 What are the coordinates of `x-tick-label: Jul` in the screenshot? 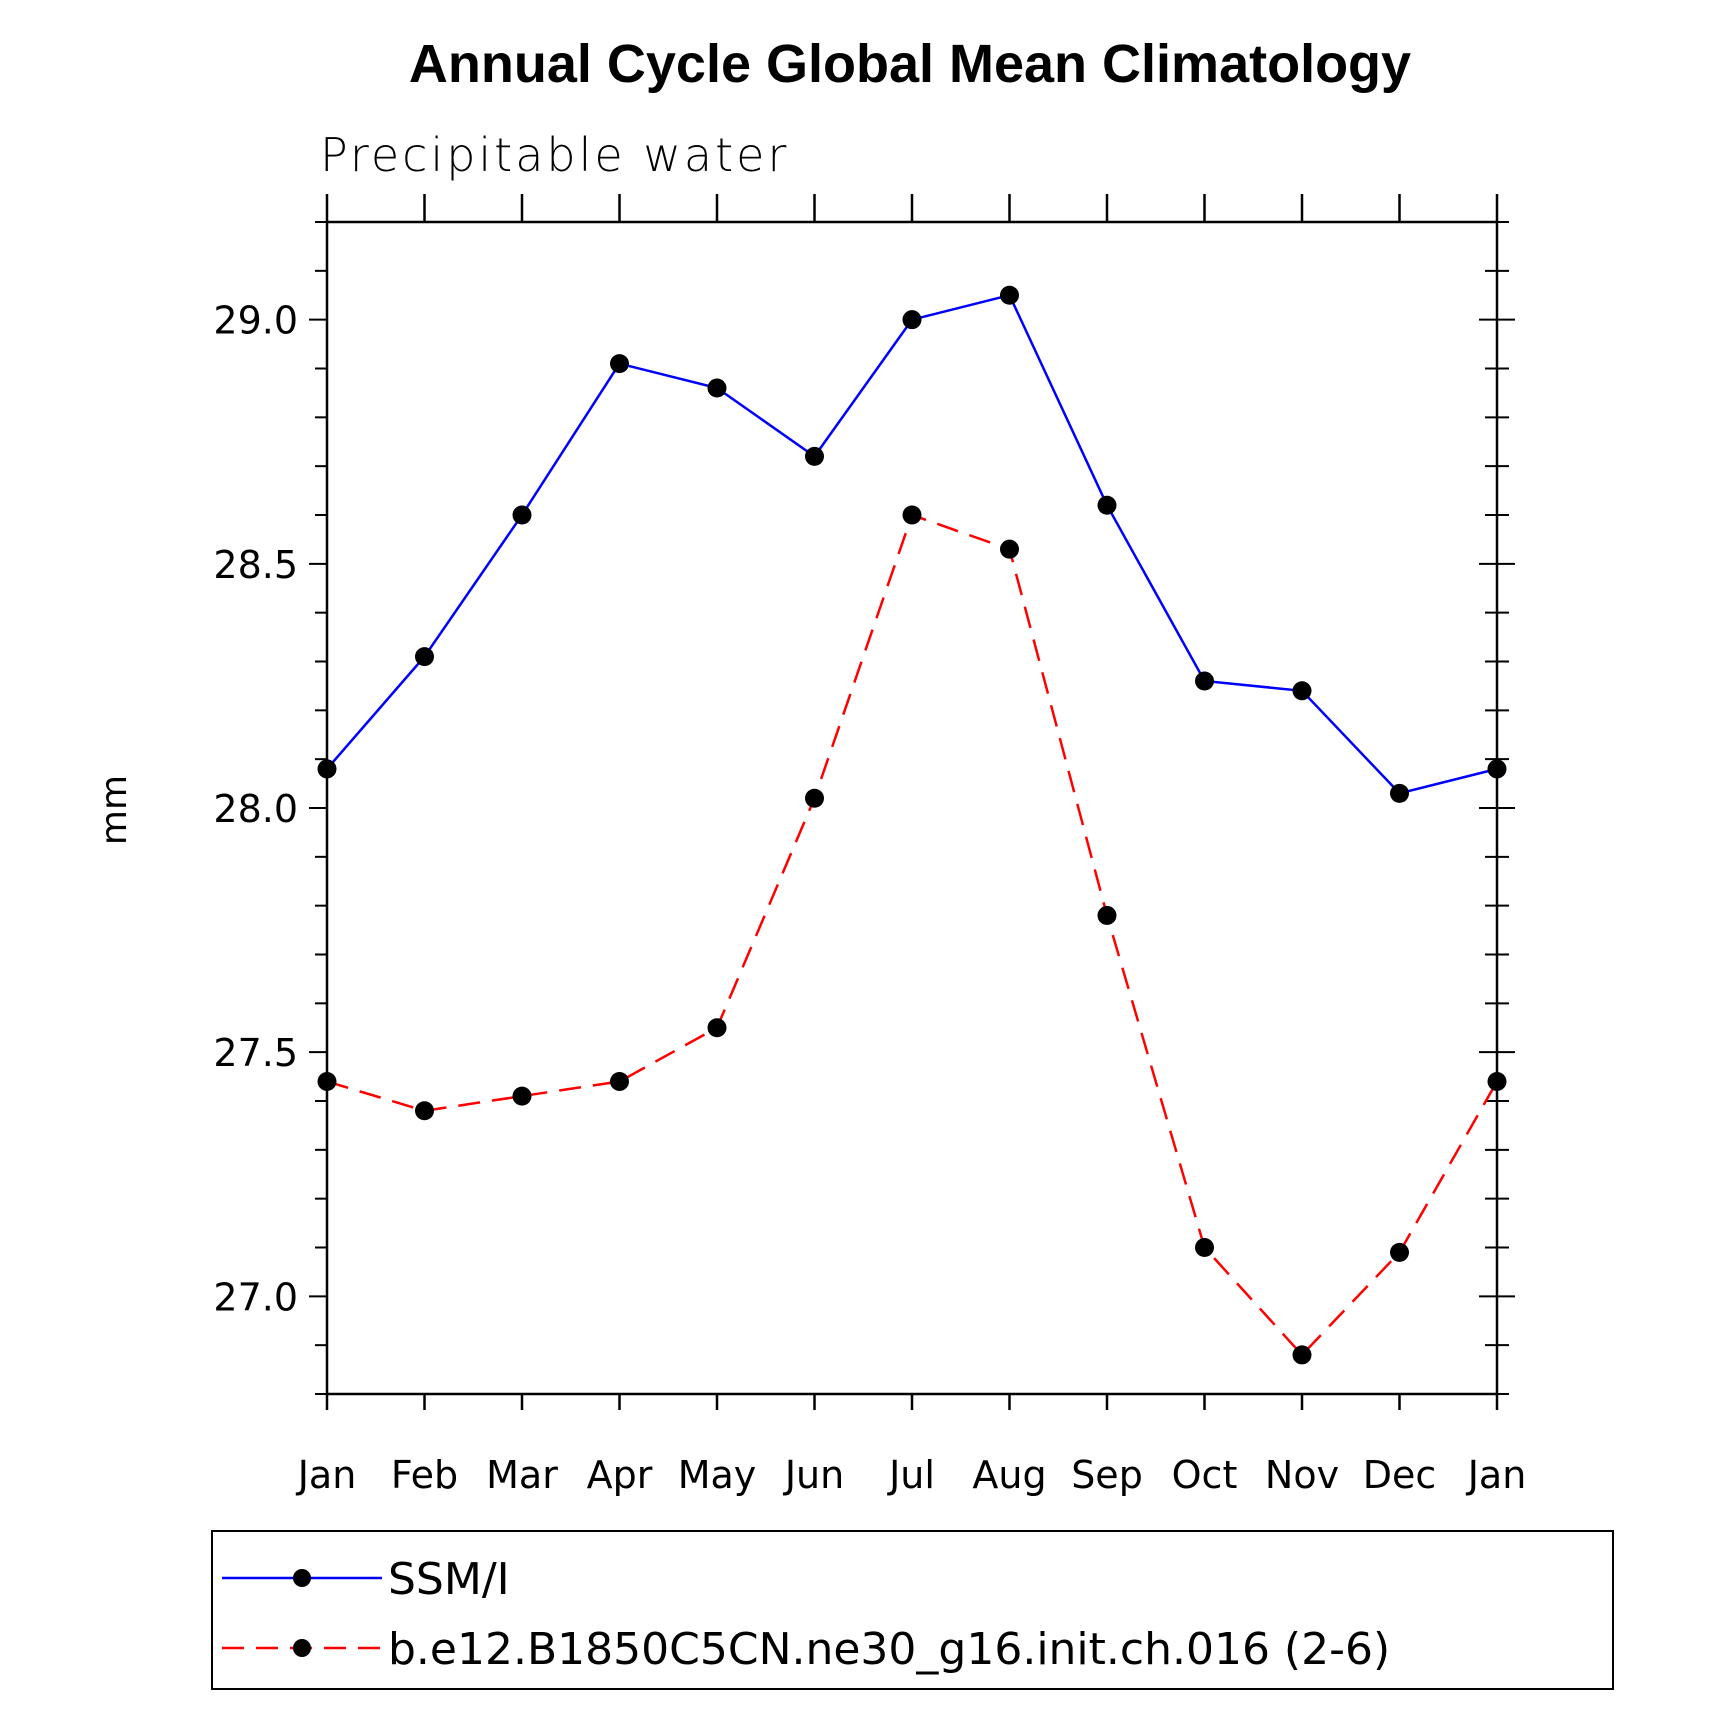 It's located at (911, 1475).